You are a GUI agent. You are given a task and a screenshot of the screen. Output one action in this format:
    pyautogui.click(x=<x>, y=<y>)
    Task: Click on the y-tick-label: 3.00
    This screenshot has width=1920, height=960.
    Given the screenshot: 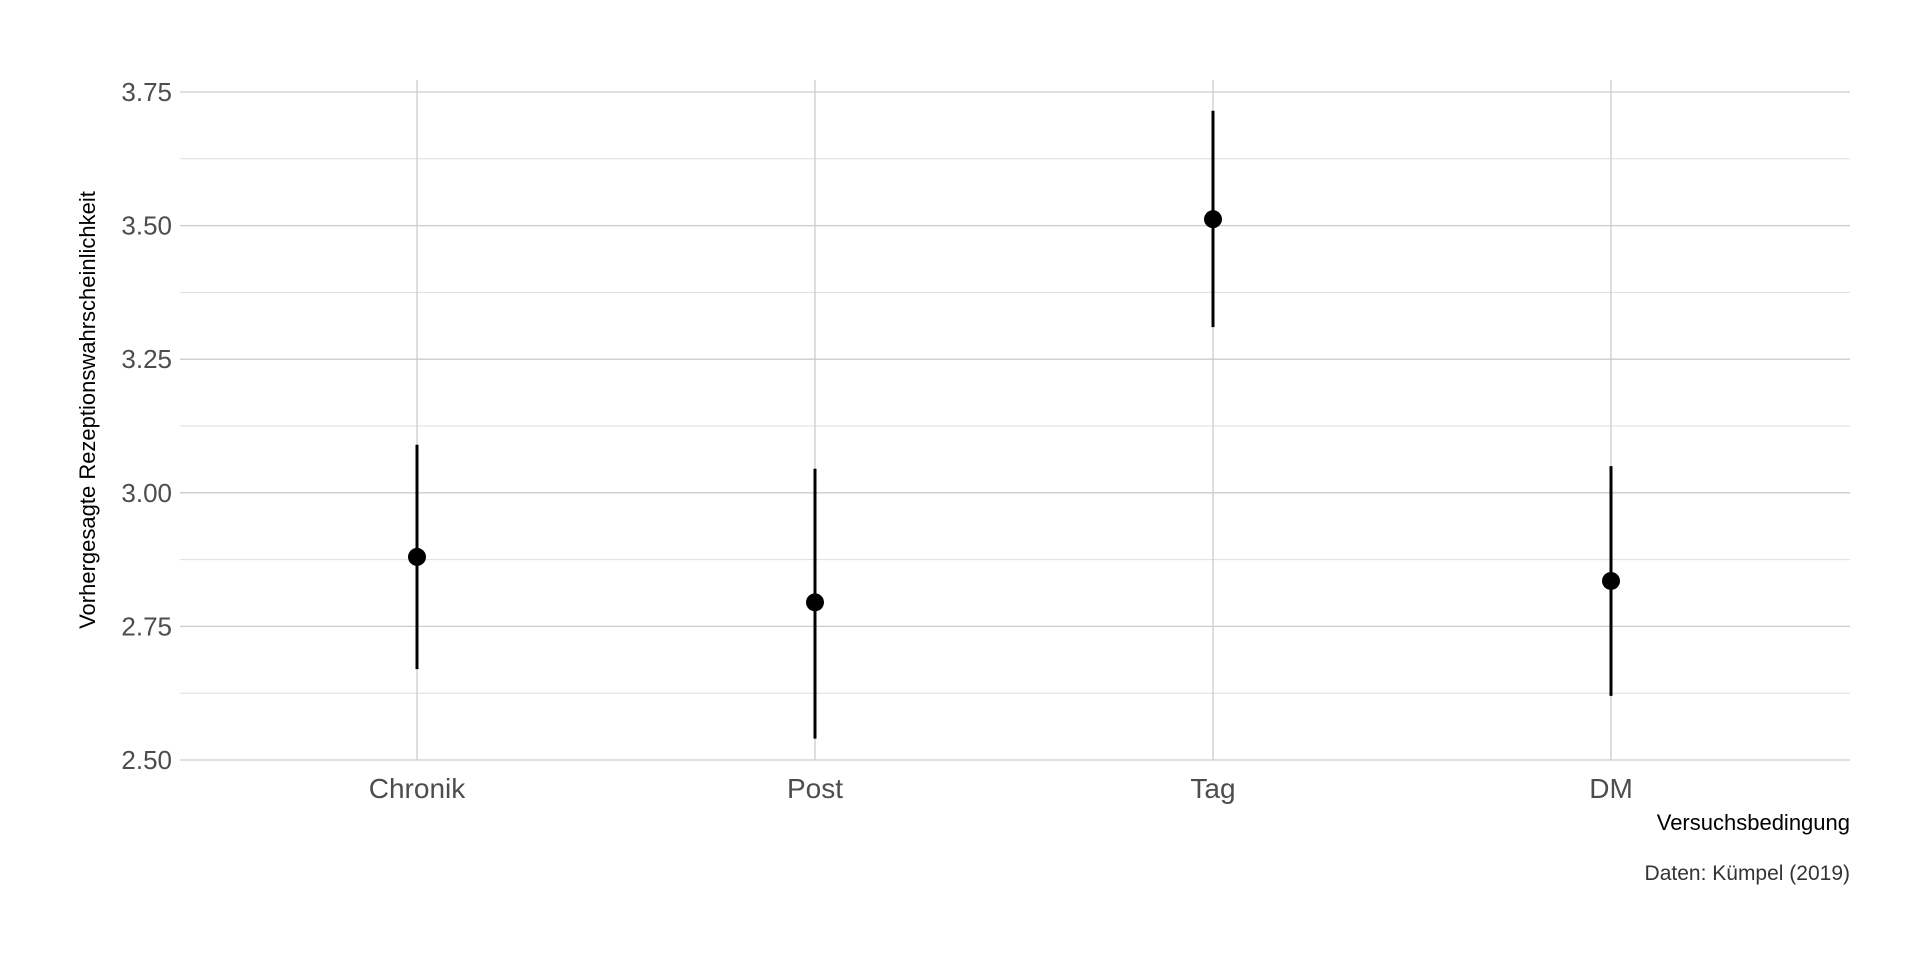 What is the action you would take?
    pyautogui.click(x=146, y=493)
    